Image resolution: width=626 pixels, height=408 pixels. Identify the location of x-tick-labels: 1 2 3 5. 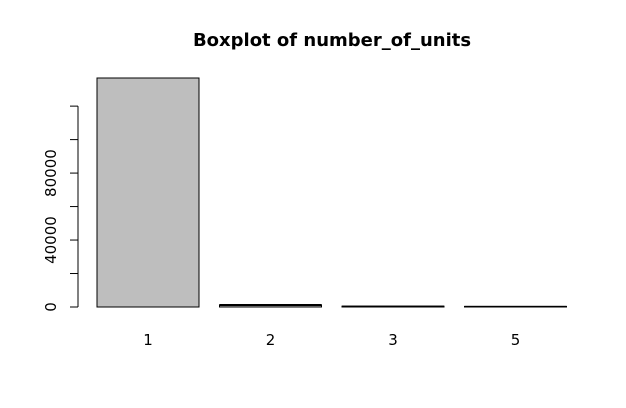
(331, 340).